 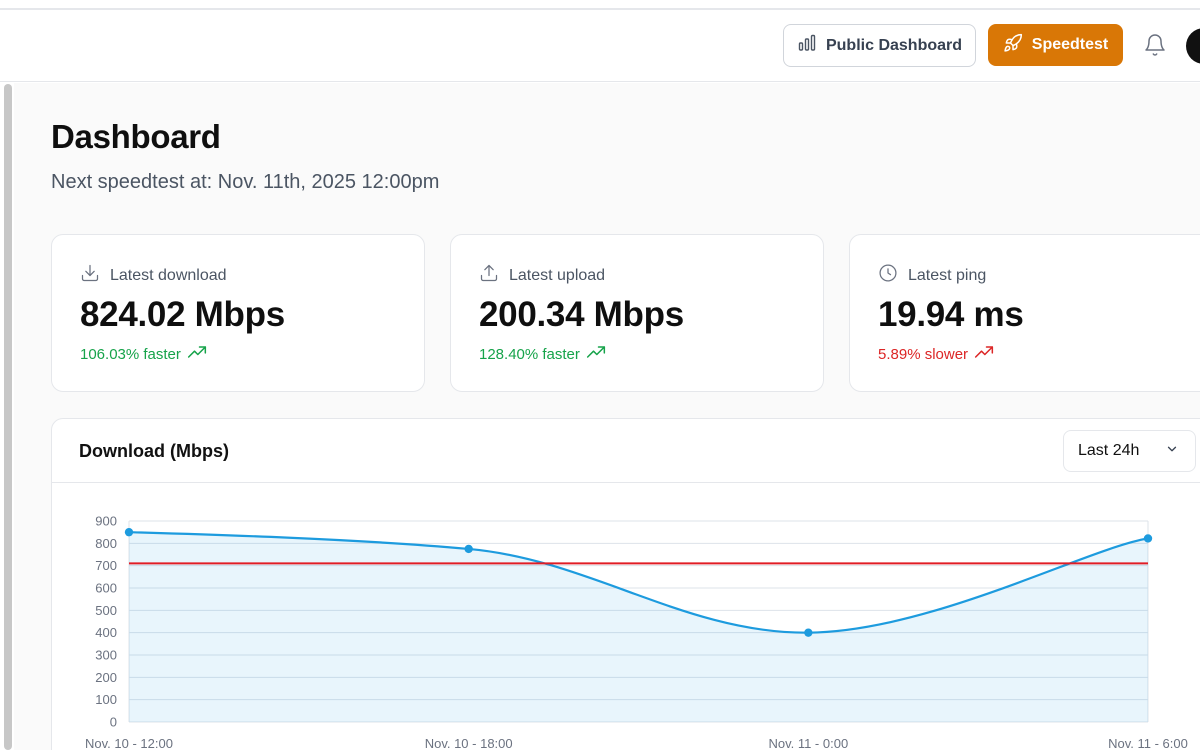 I want to click on speedtest-button: Speedtest, so click(x=1055, y=45).